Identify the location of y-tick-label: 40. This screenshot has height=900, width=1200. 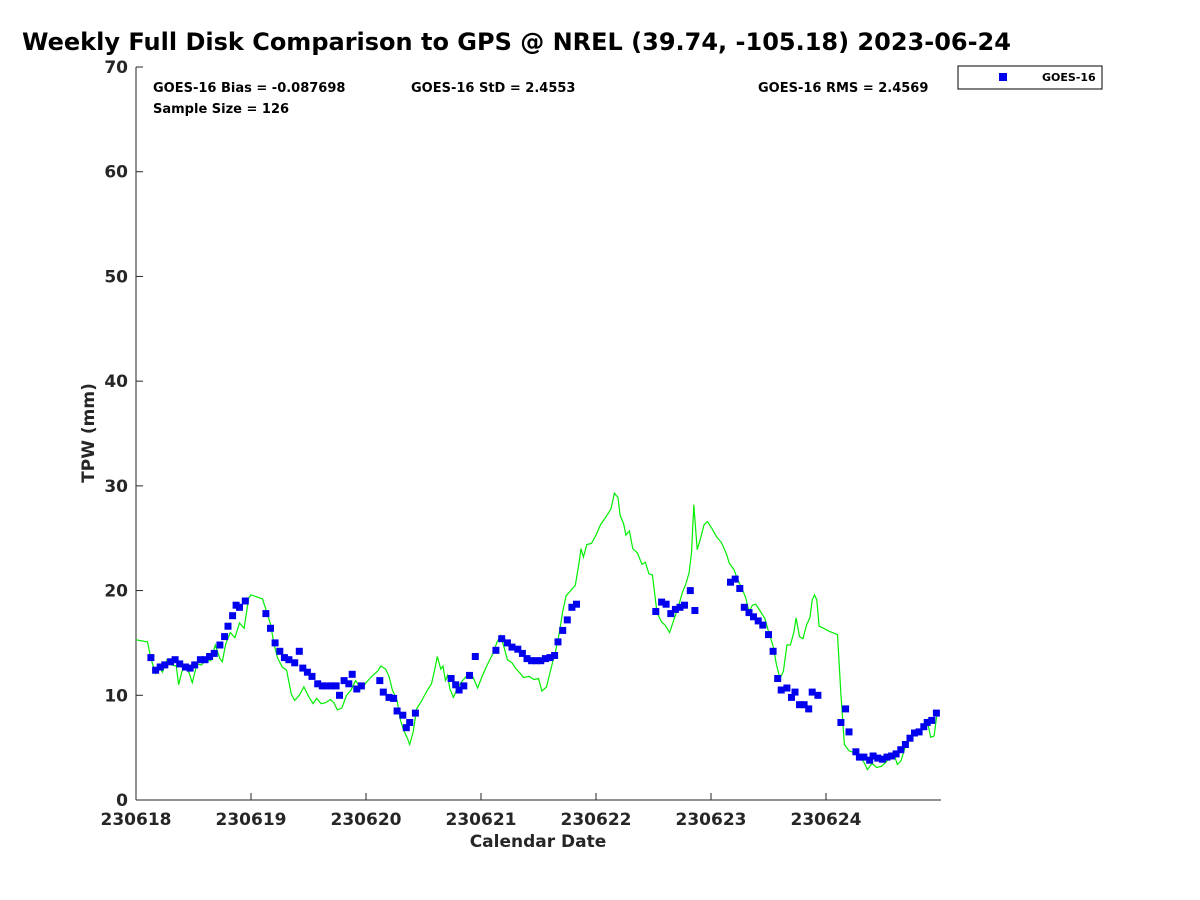
(116, 382).